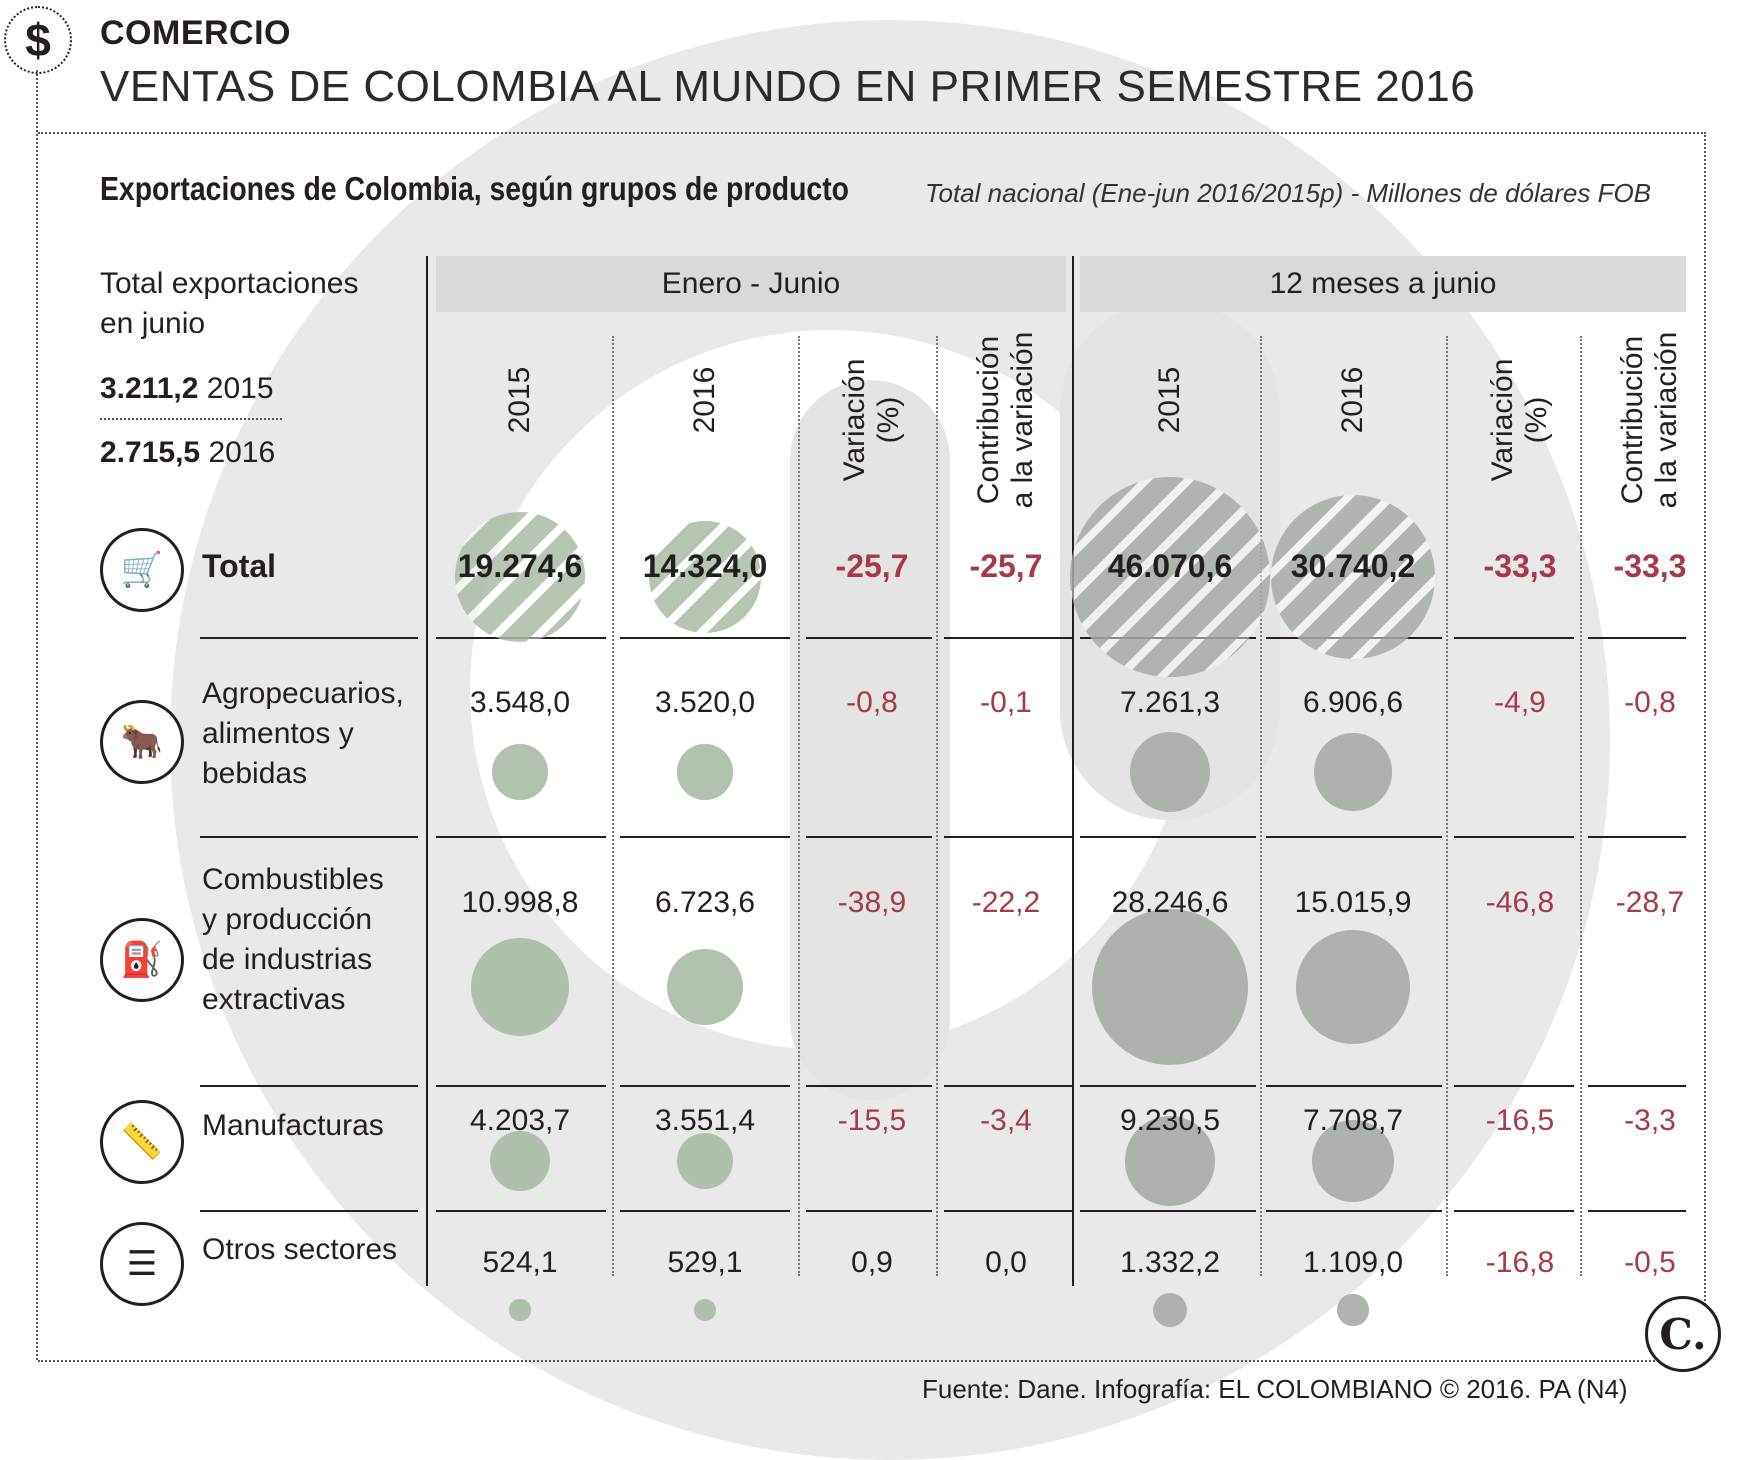 This screenshot has width=1741, height=1460. Describe the element at coordinates (872, 1120) in the screenshot. I see `cell-3-2: -15,5` at that location.